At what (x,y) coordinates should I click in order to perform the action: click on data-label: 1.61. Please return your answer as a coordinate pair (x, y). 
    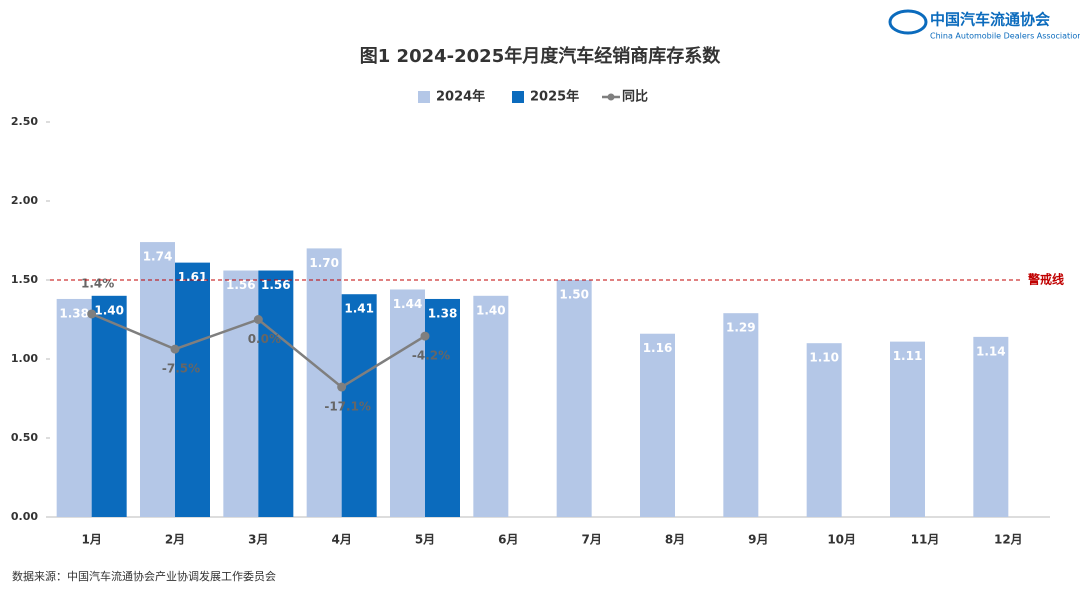
    Looking at the image, I should click on (193, 277).